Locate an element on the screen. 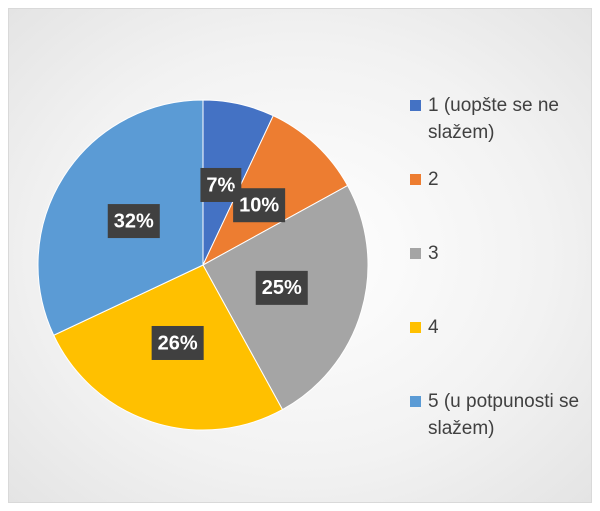 Image resolution: width=600 pixels, height=511 pixels. data-label: 25% is located at coordinates (281, 287).